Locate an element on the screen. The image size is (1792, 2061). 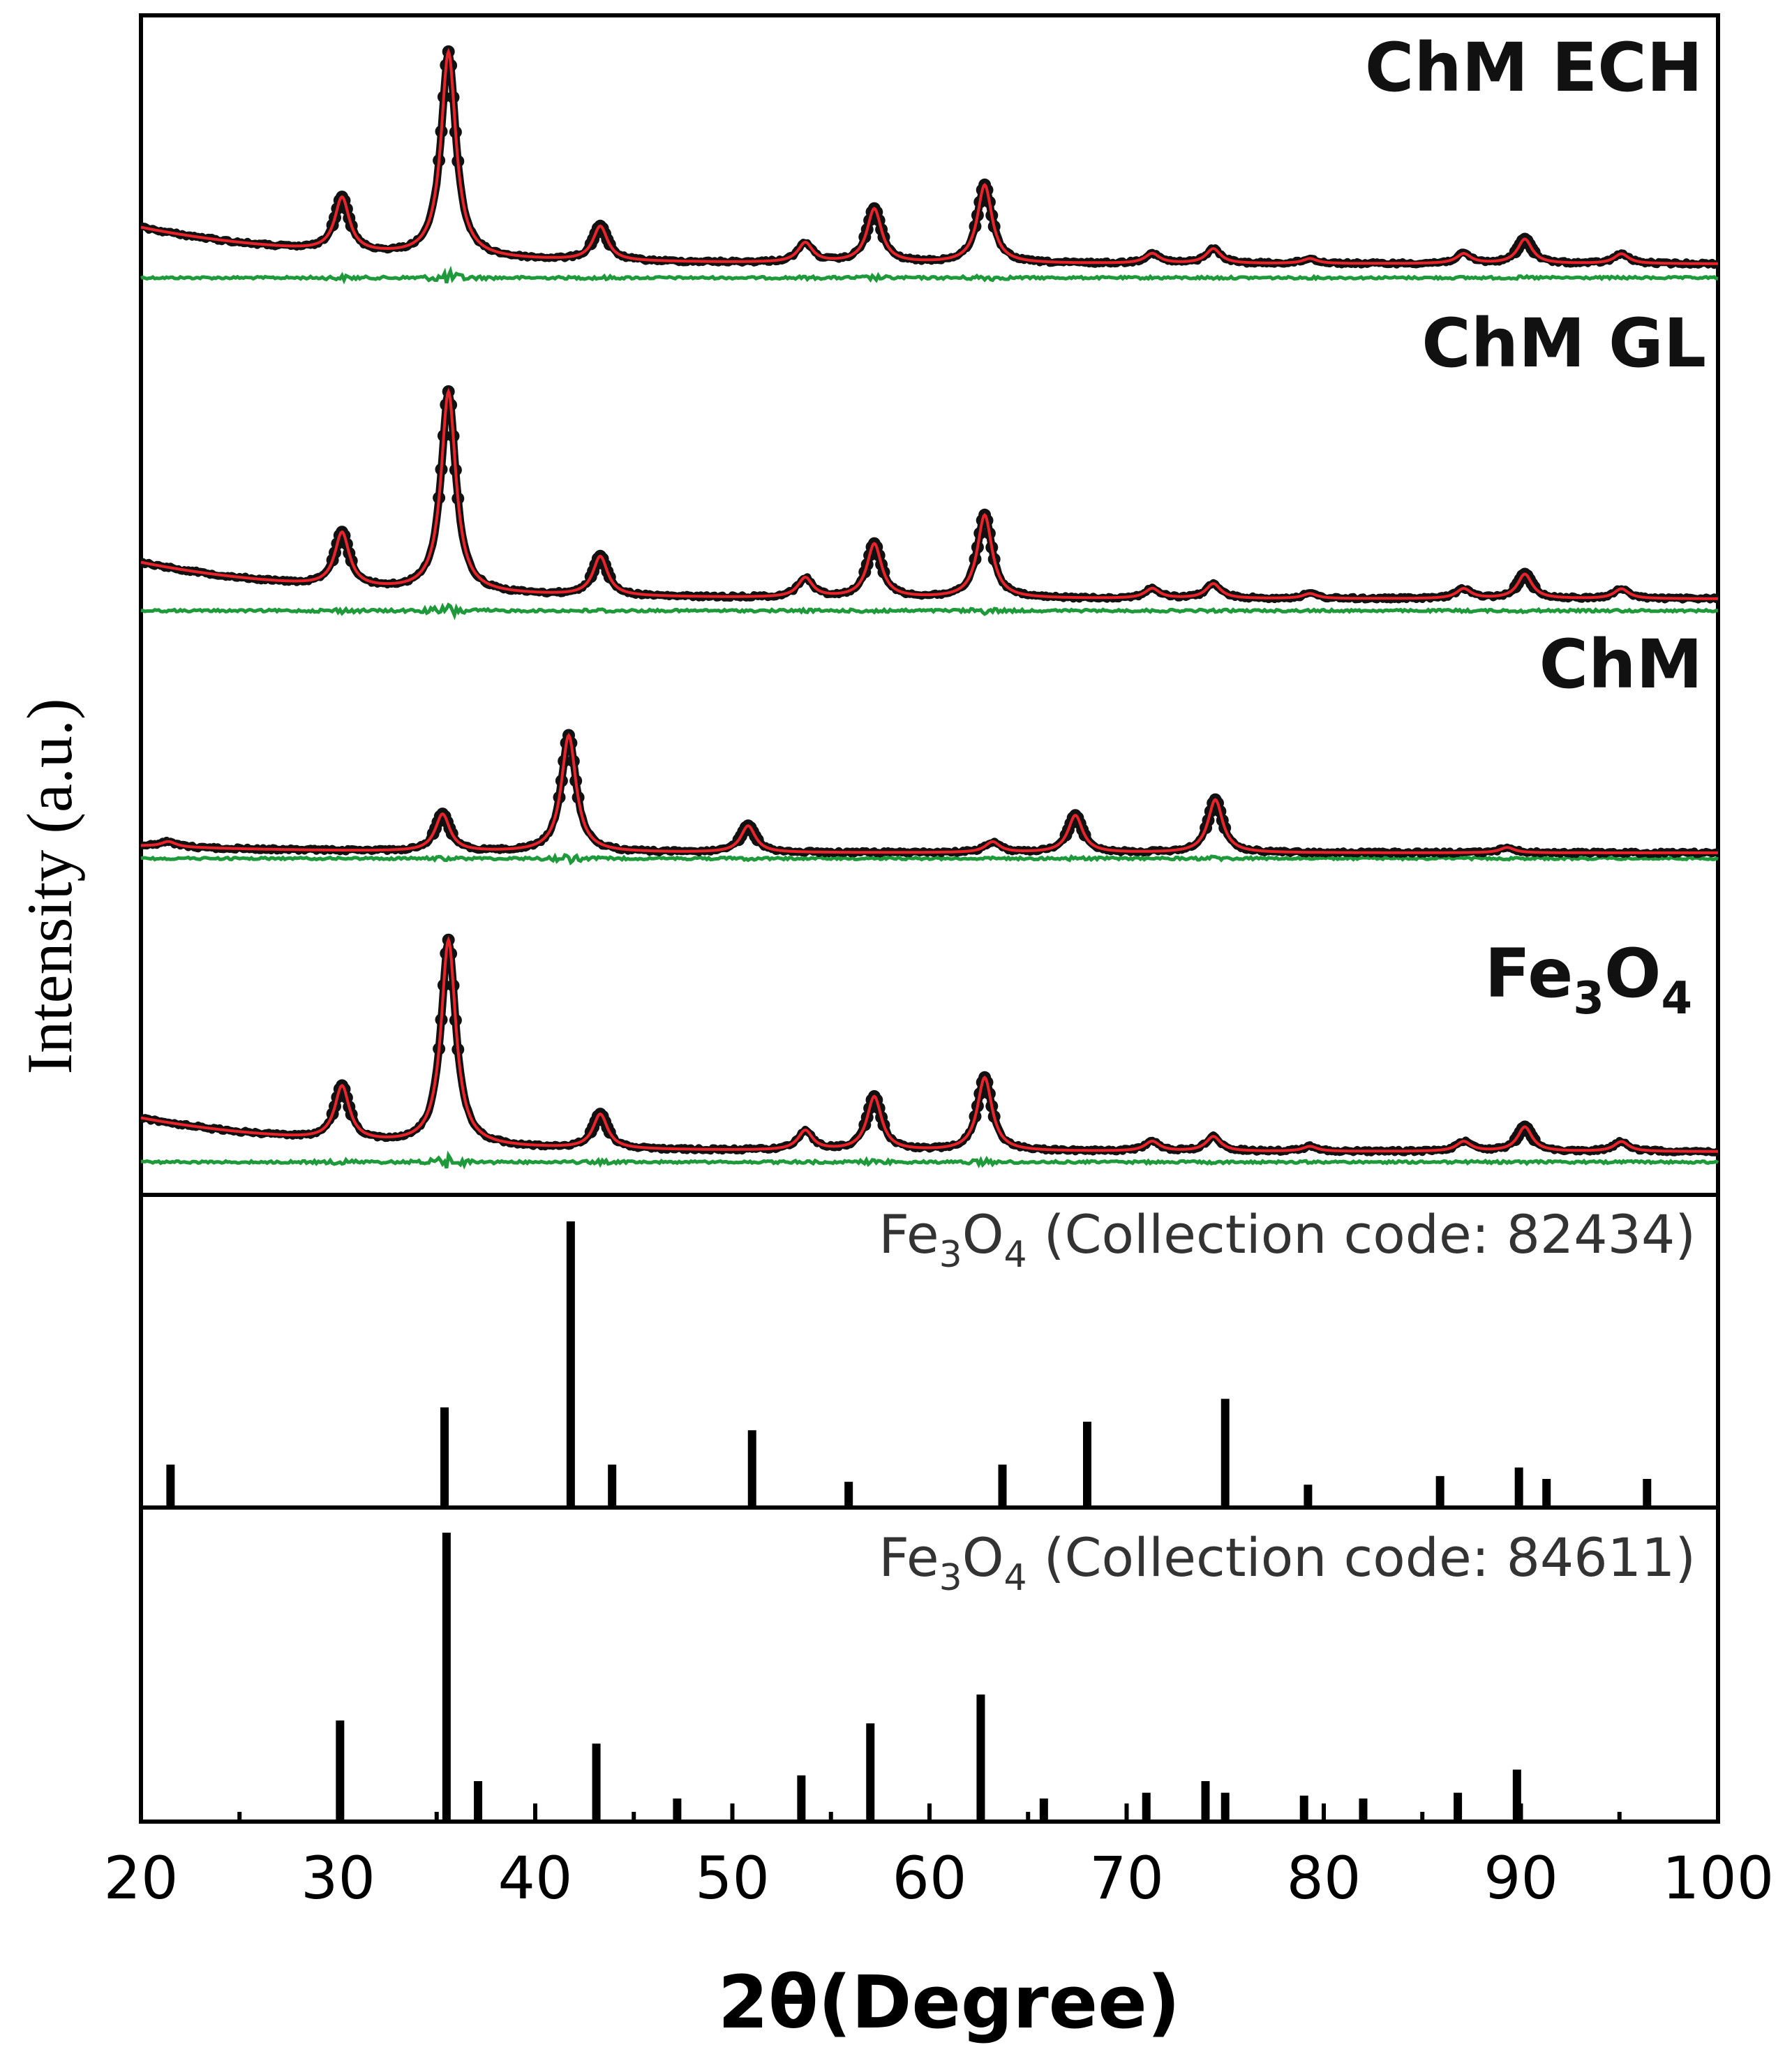
observed-data-chm is located at coordinates (929, 795).